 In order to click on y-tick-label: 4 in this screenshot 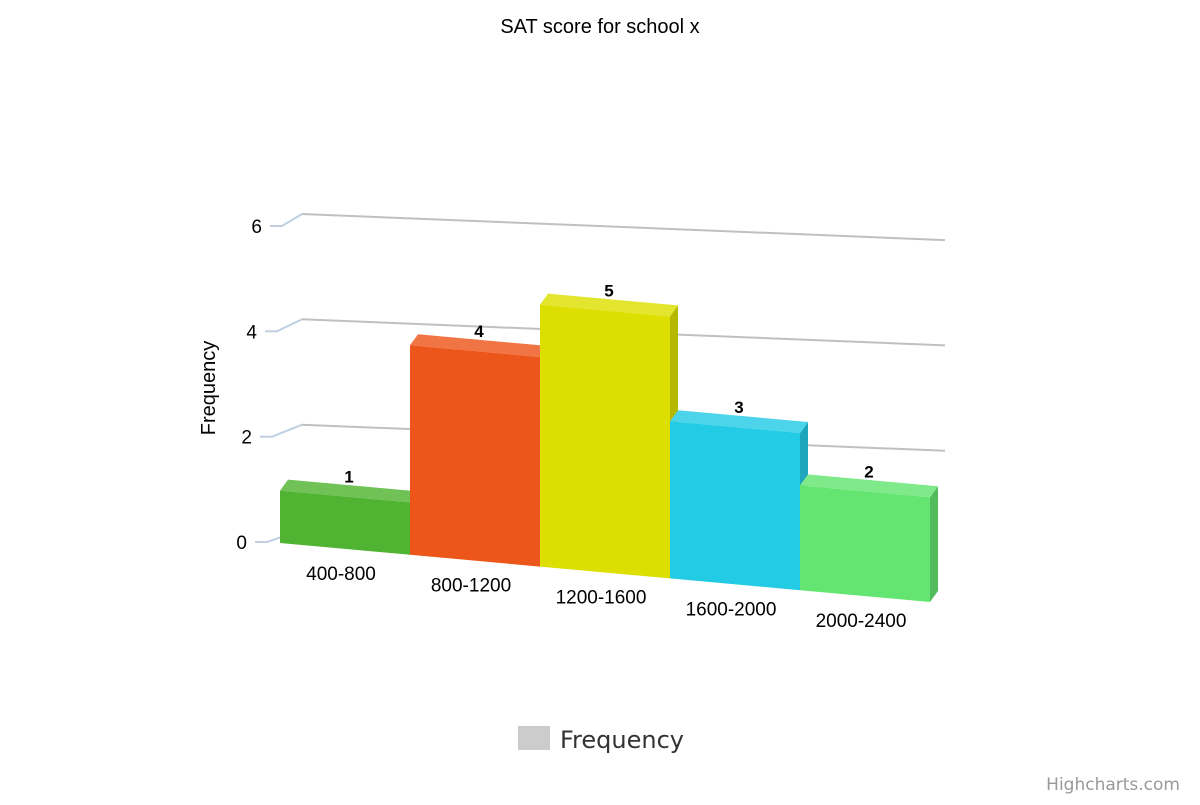, I will do `click(251, 332)`.